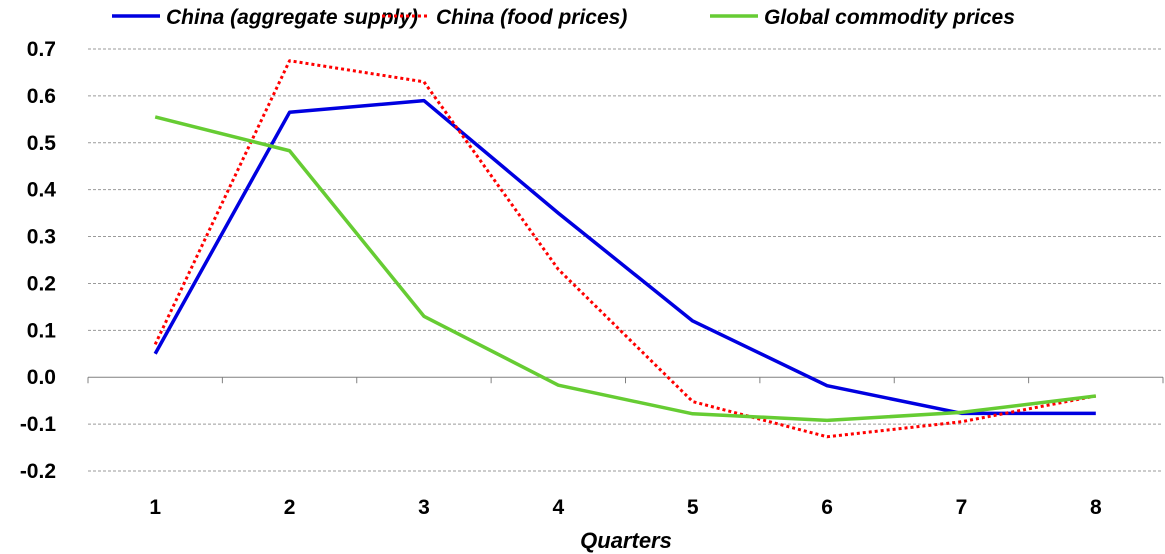 Image resolution: width=1165 pixels, height=554 pixels. I want to click on y-tick-label: 0.2, so click(41, 283).